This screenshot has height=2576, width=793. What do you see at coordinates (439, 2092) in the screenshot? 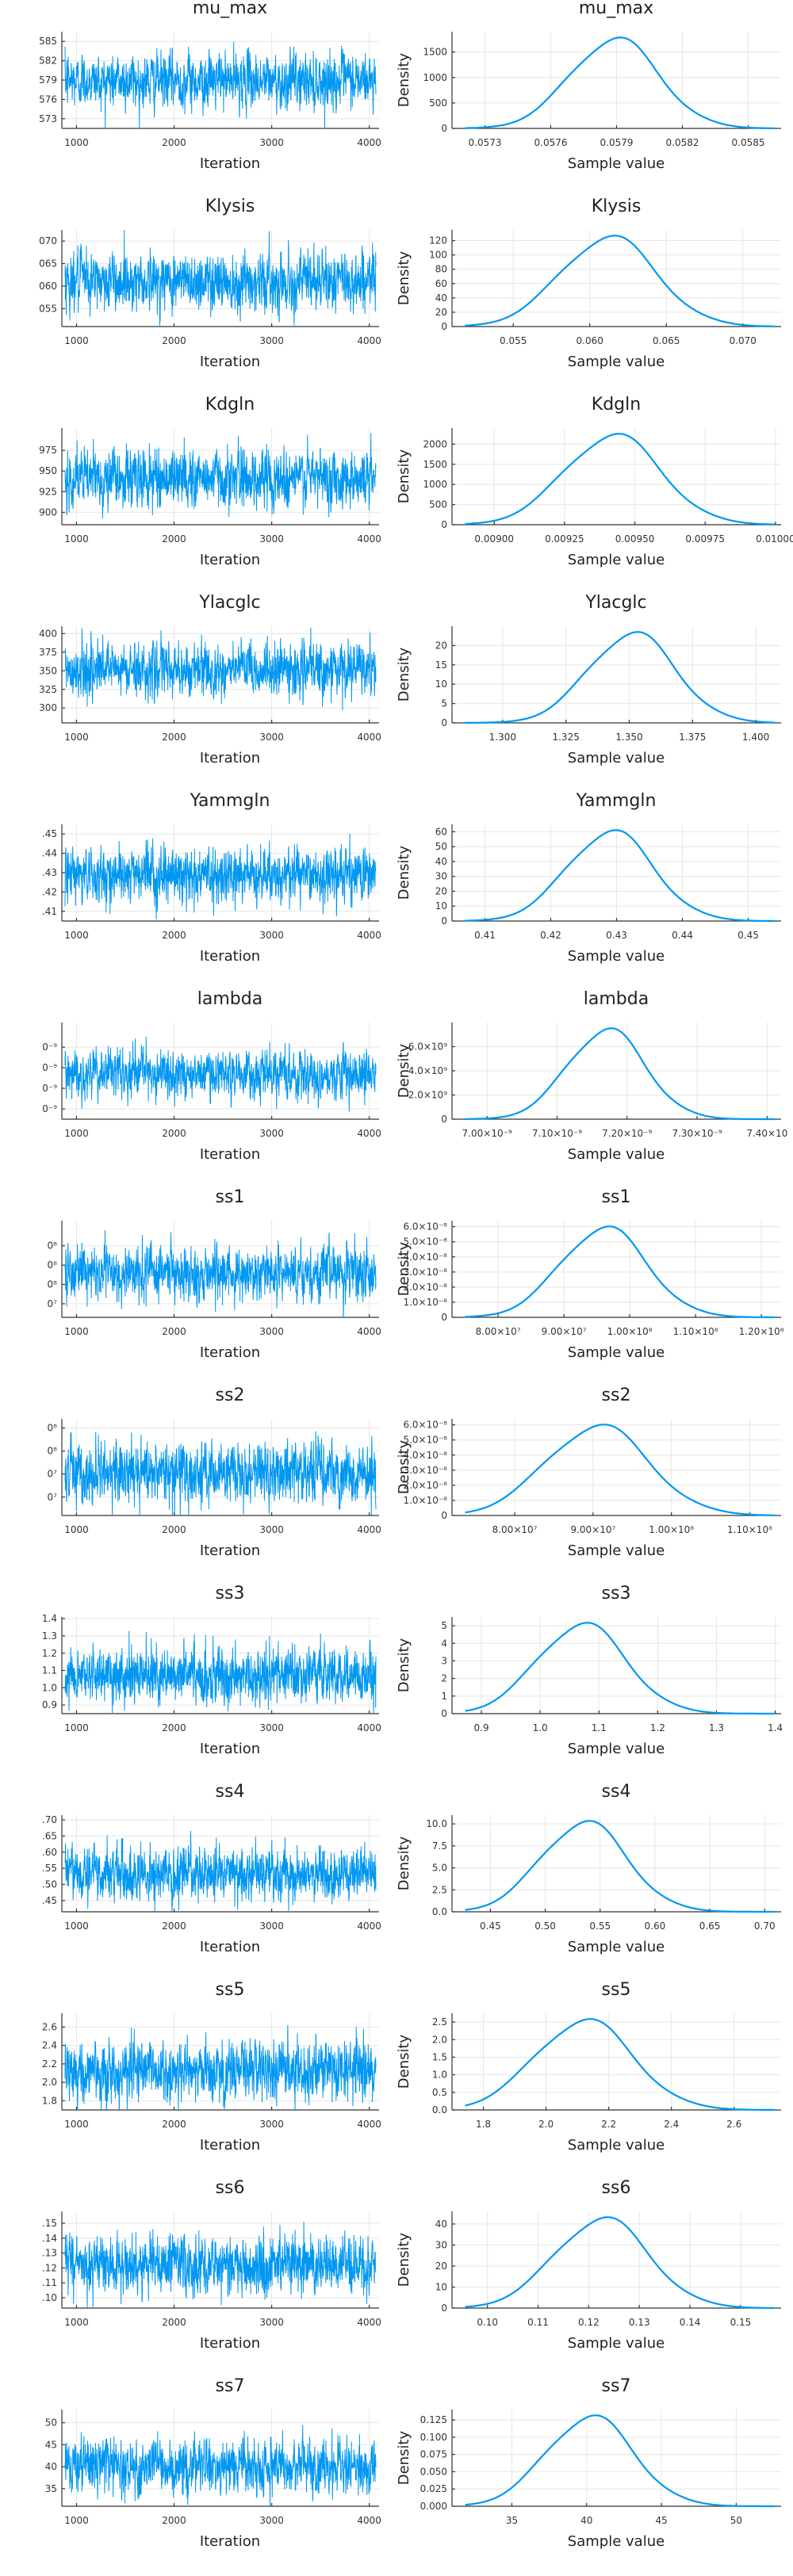
I see `y-tick-label: 0.5` at bounding box center [439, 2092].